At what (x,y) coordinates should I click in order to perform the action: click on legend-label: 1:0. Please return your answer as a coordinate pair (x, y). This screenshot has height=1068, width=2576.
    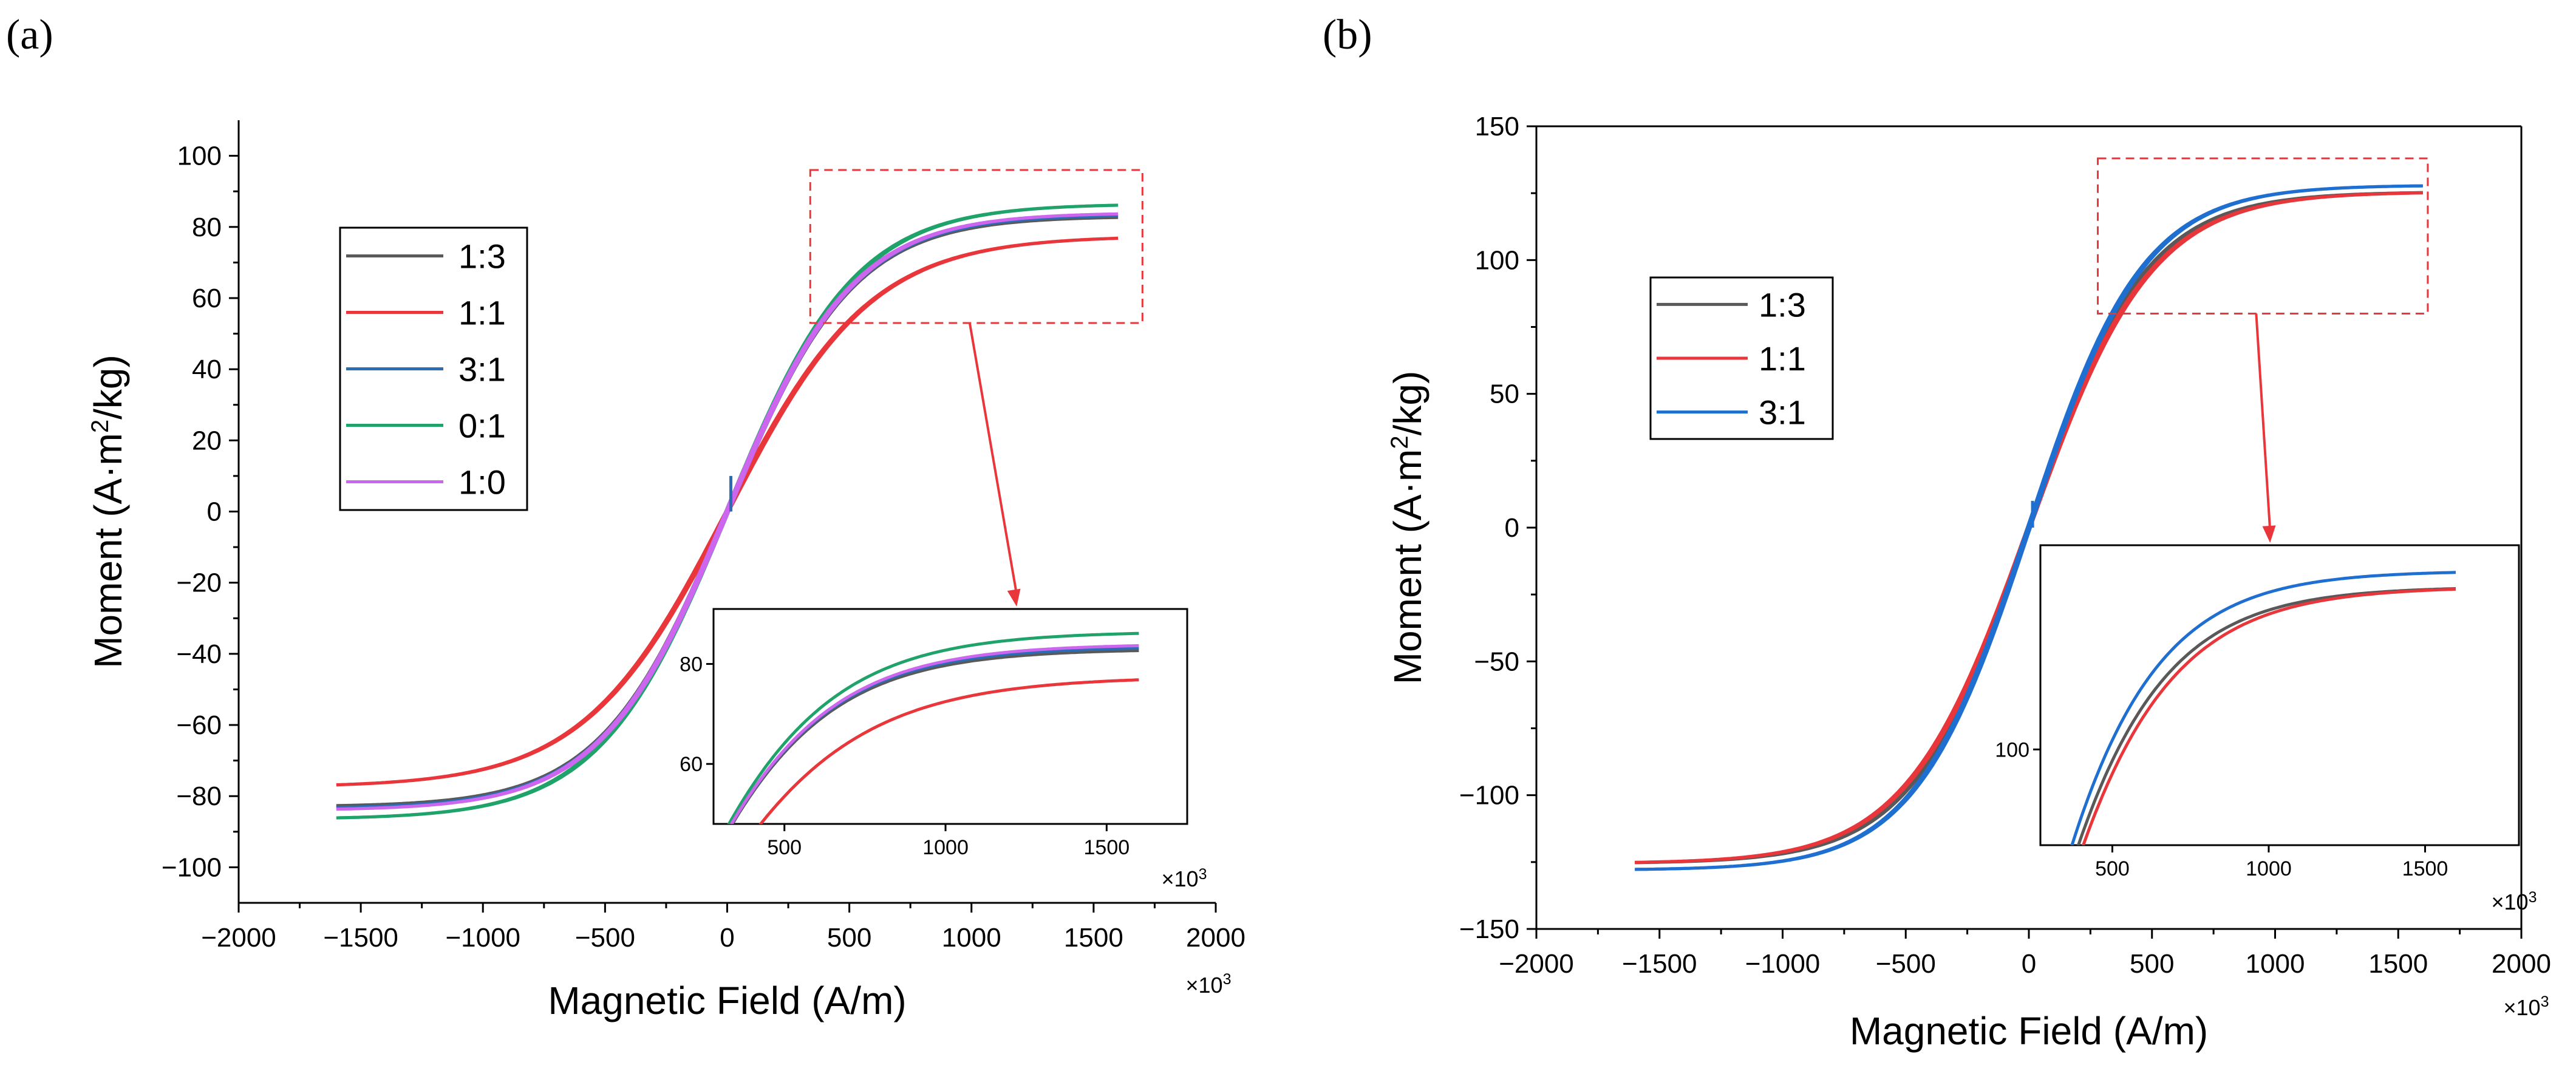
    Looking at the image, I should click on (482, 482).